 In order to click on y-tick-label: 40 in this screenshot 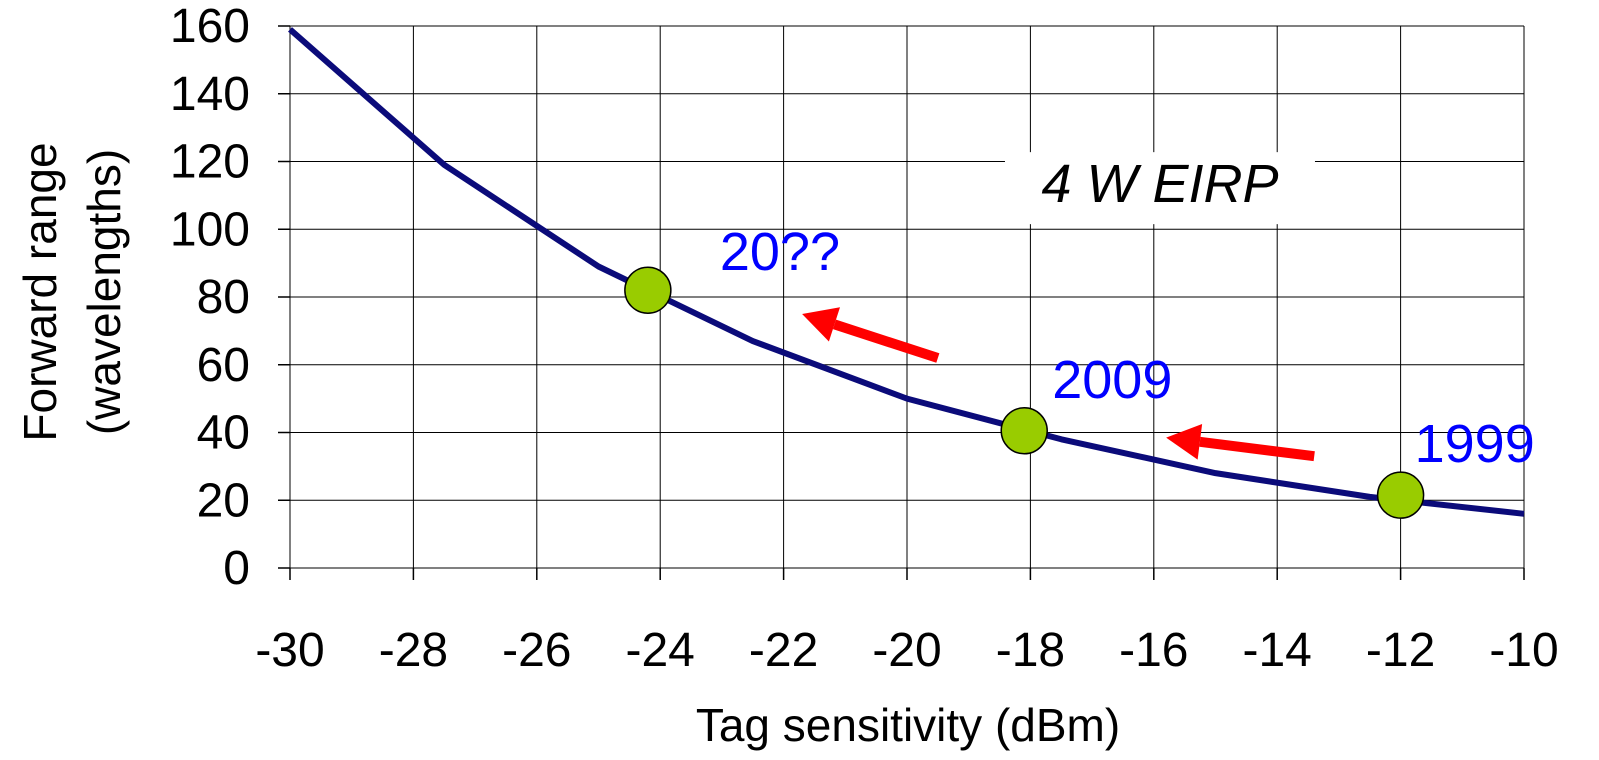, I will do `click(223, 433)`.